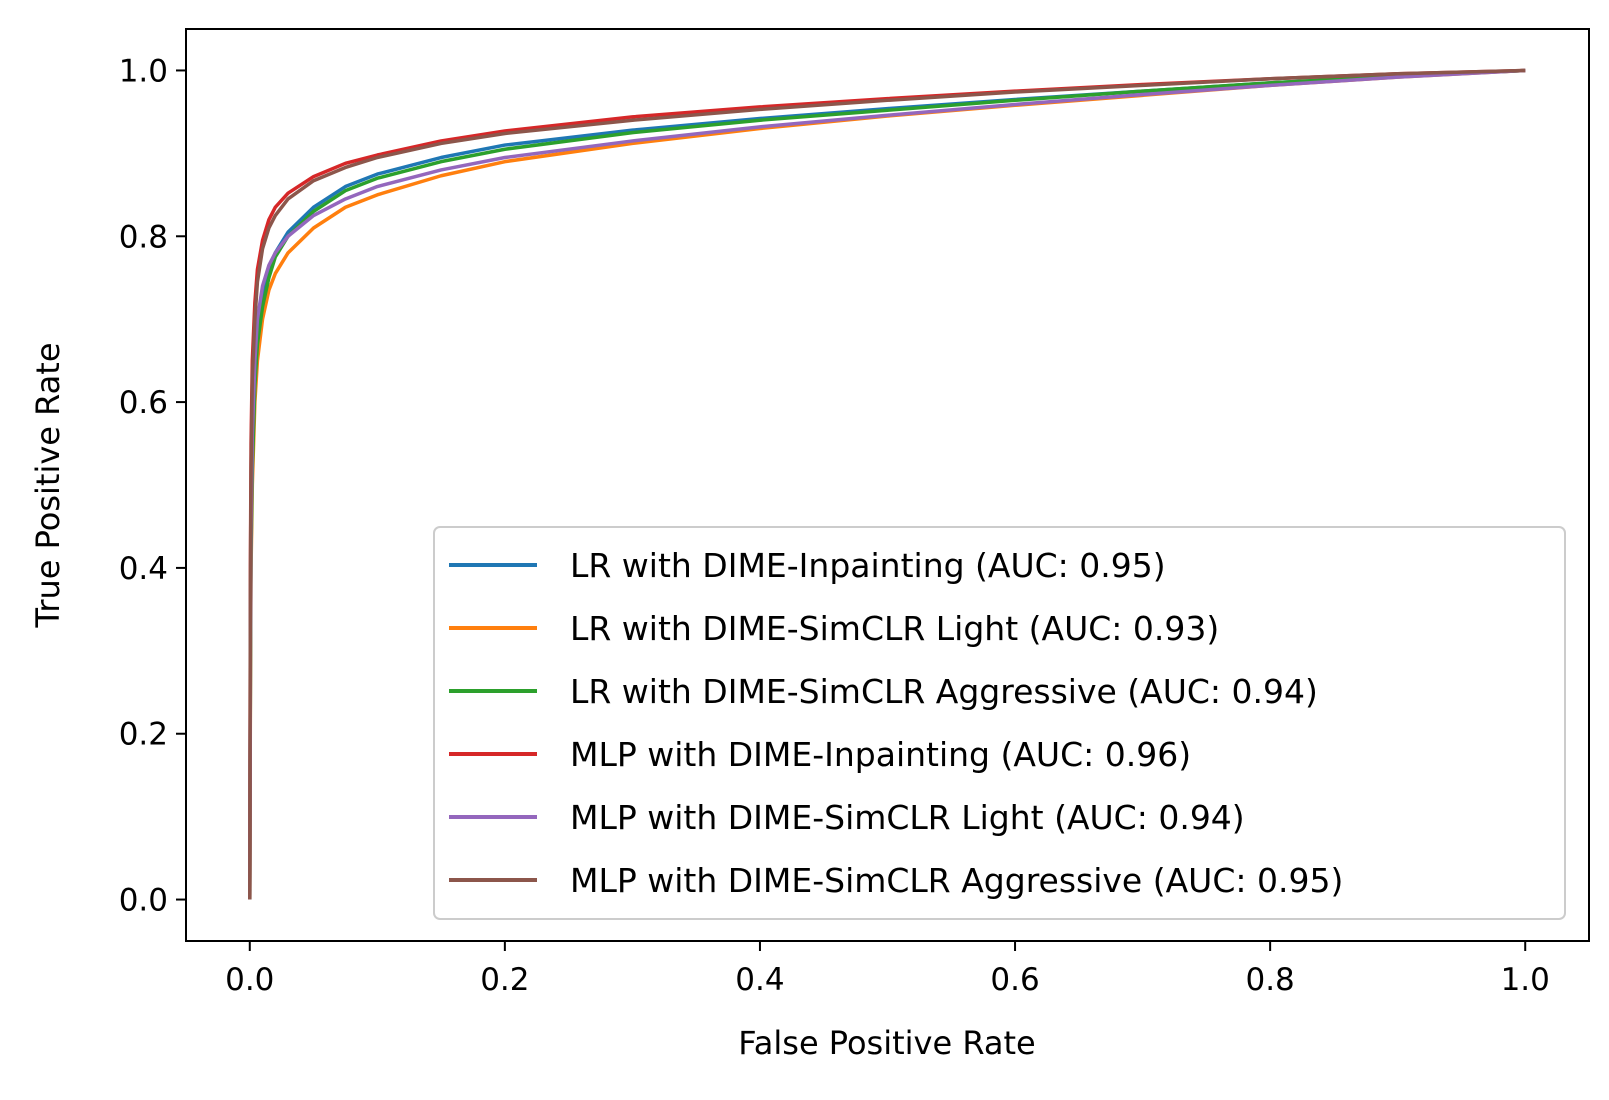 This screenshot has height=1100, width=1609. Describe the element at coordinates (504, 980) in the screenshot. I see `x-tick-label: 0.2` at that location.